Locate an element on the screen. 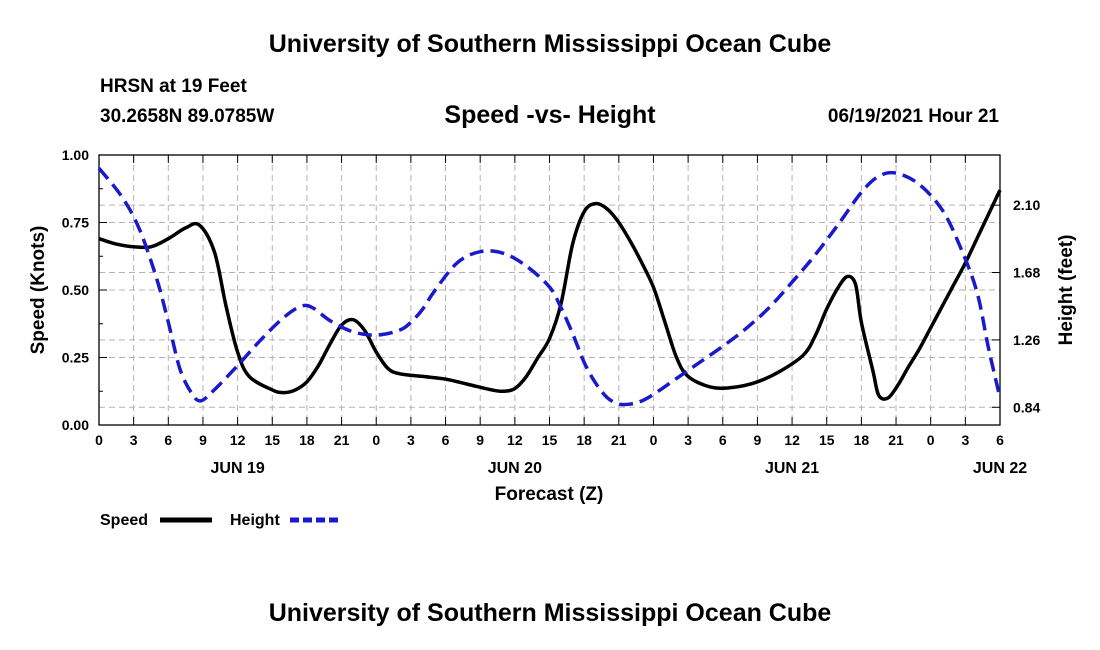 The image size is (1100, 650). forecast-datetime: 06/19/2021 Hour 21 is located at coordinates (913, 116).